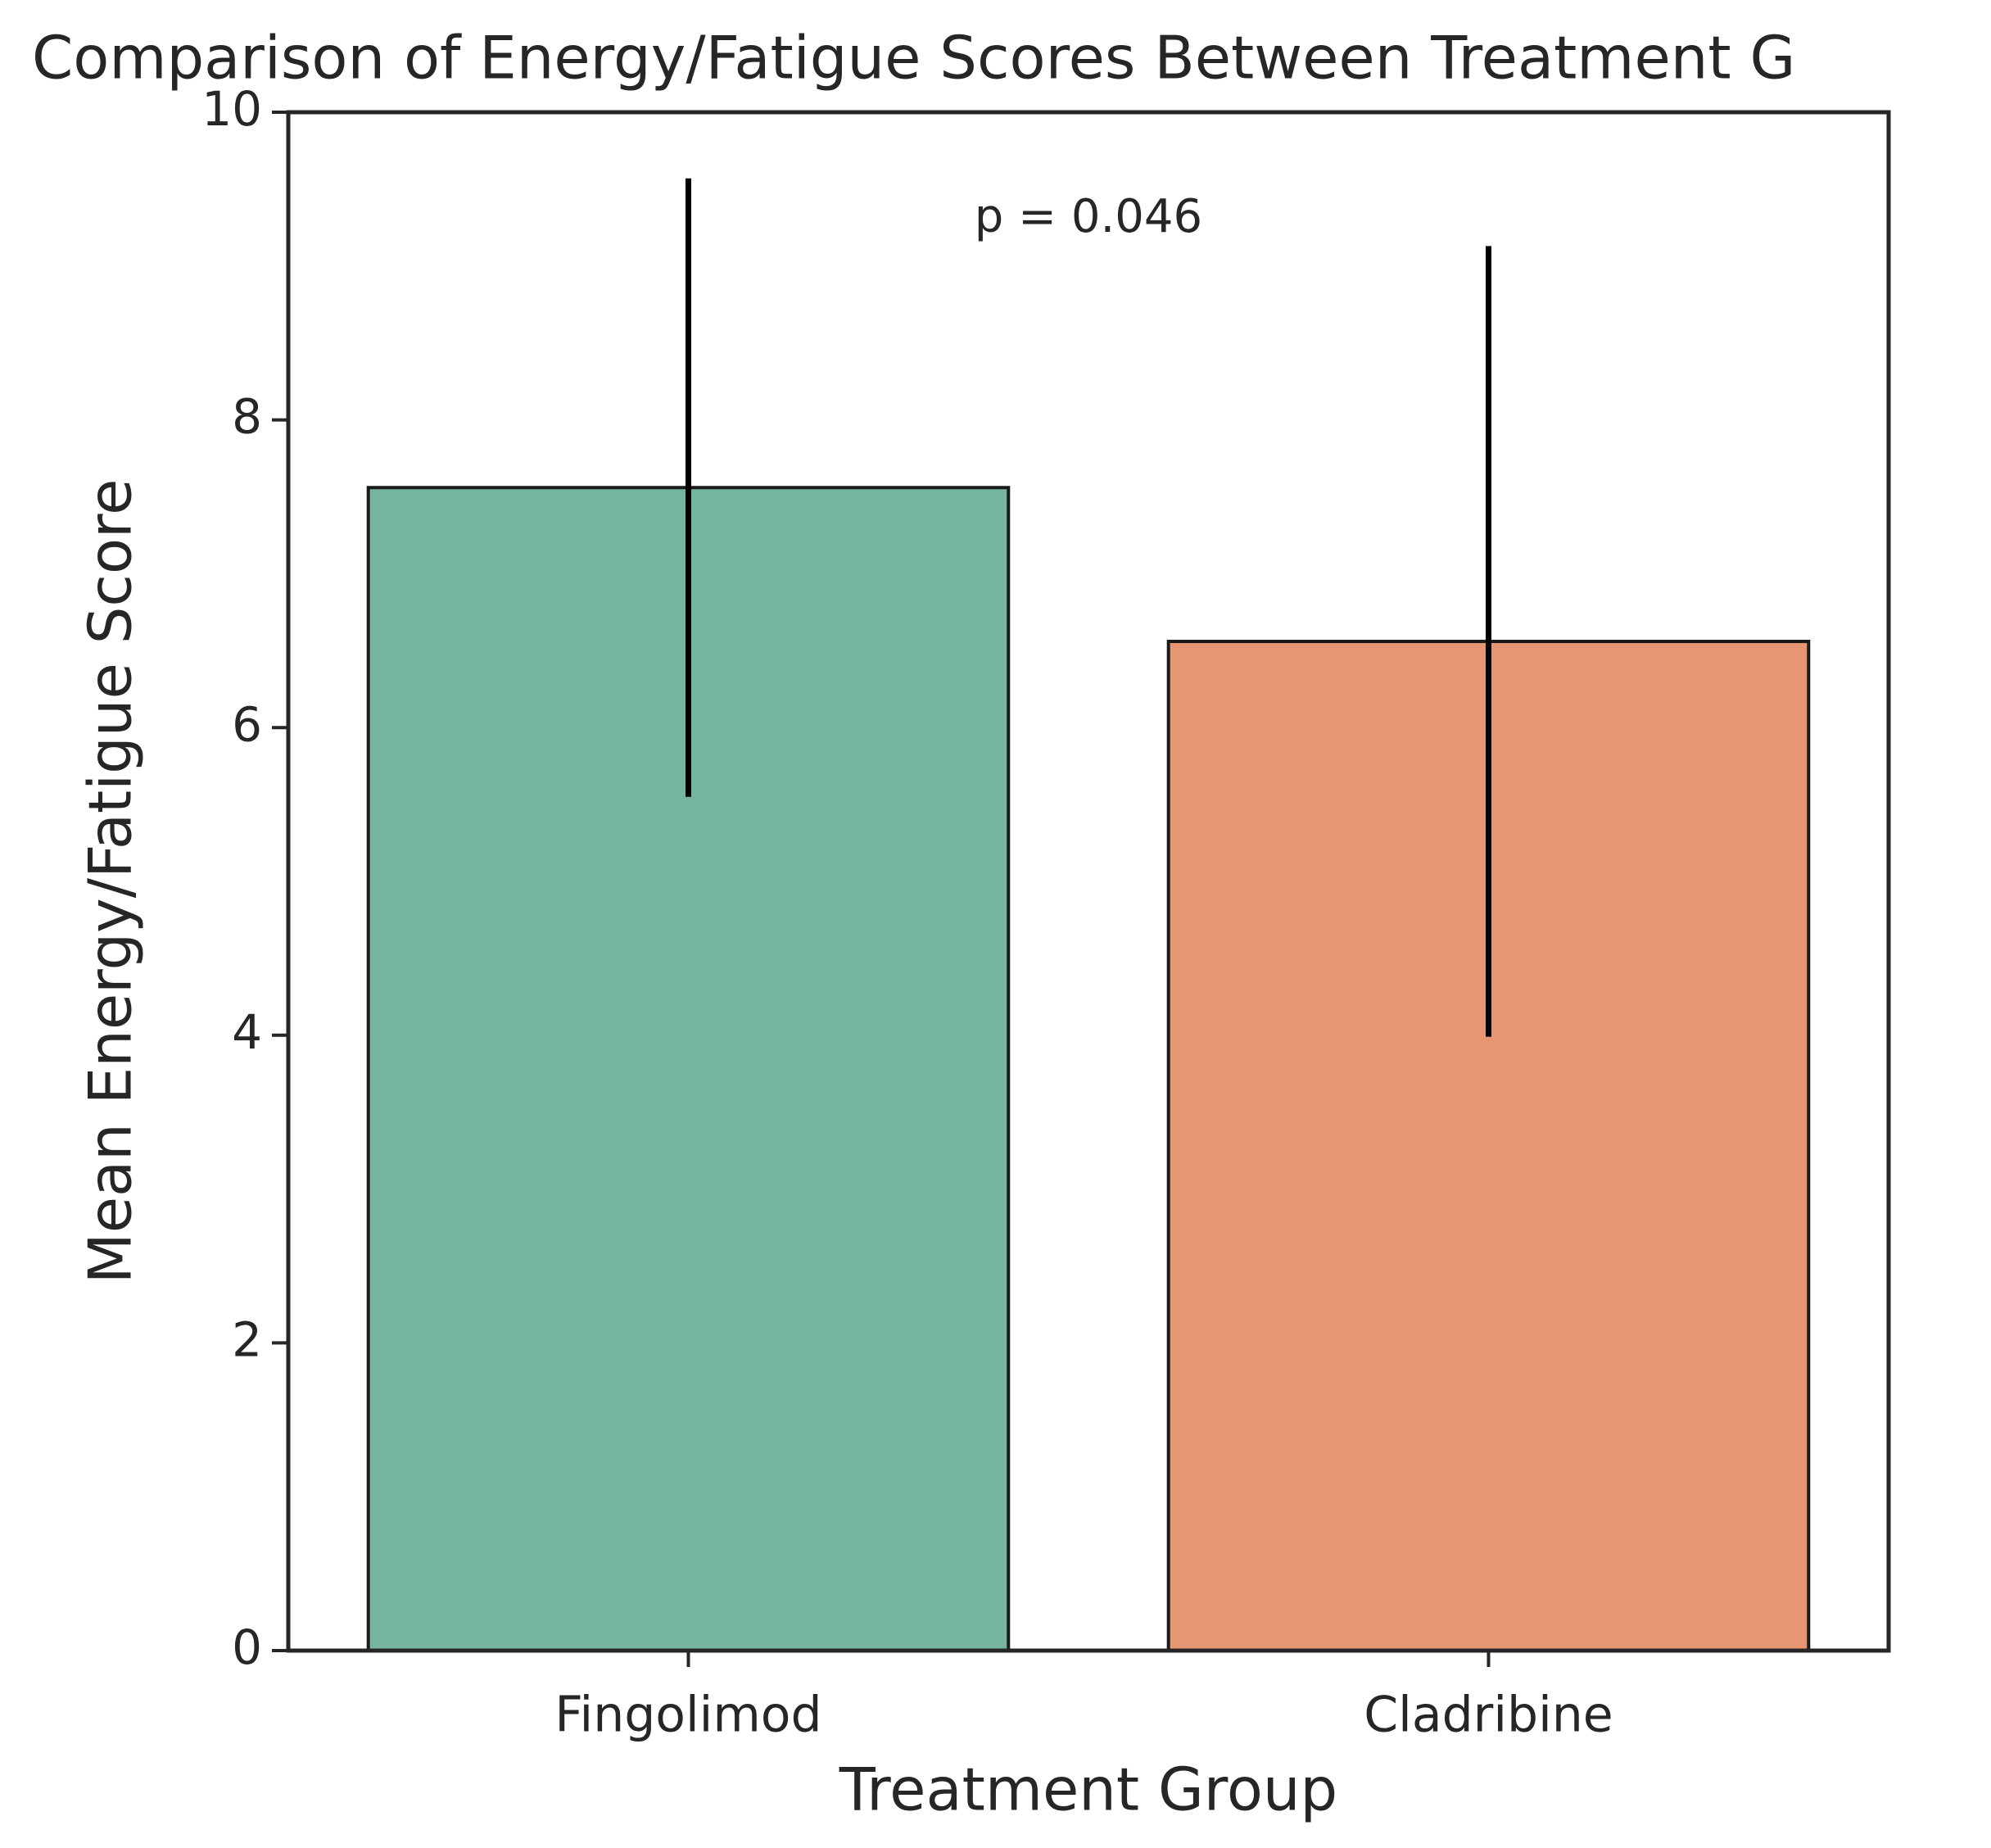 The width and height of the screenshot is (1991, 1848). Describe the element at coordinates (110, 882) in the screenshot. I see `y-axis-label: Mean Energy/Fatigue Score` at that location.